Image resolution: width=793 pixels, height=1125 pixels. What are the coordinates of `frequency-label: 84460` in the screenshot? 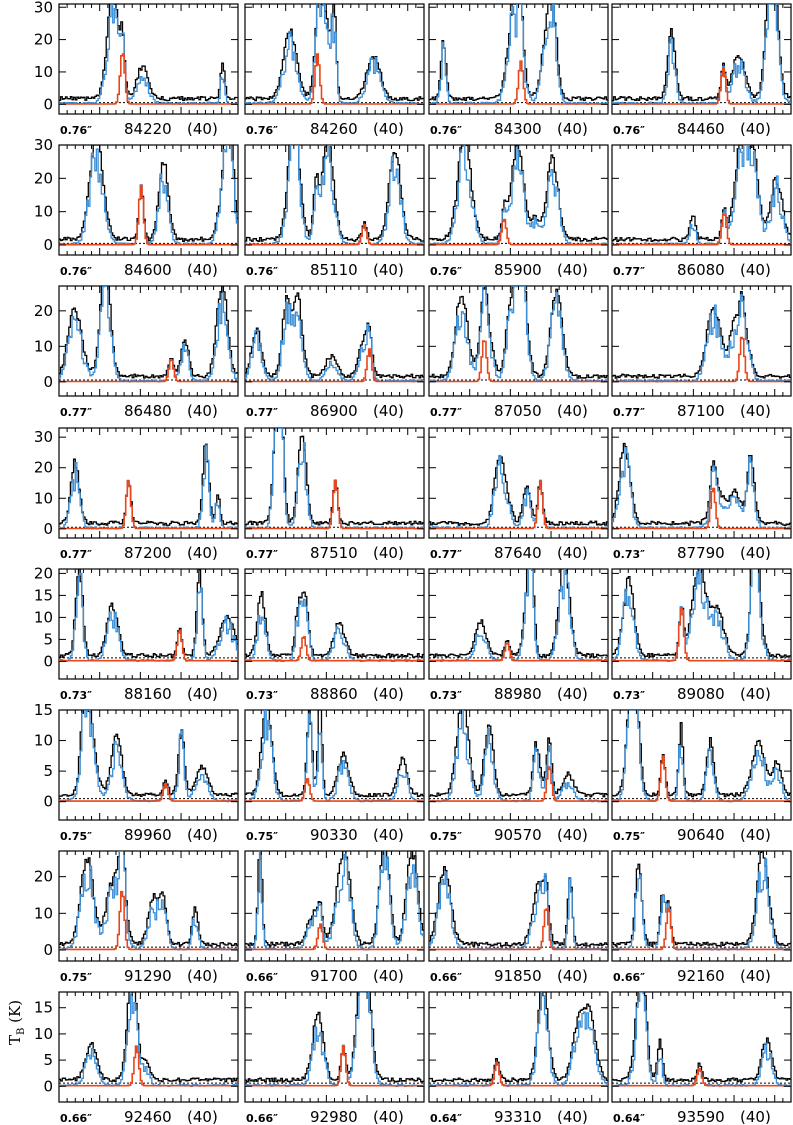 It's located at (701, 129).